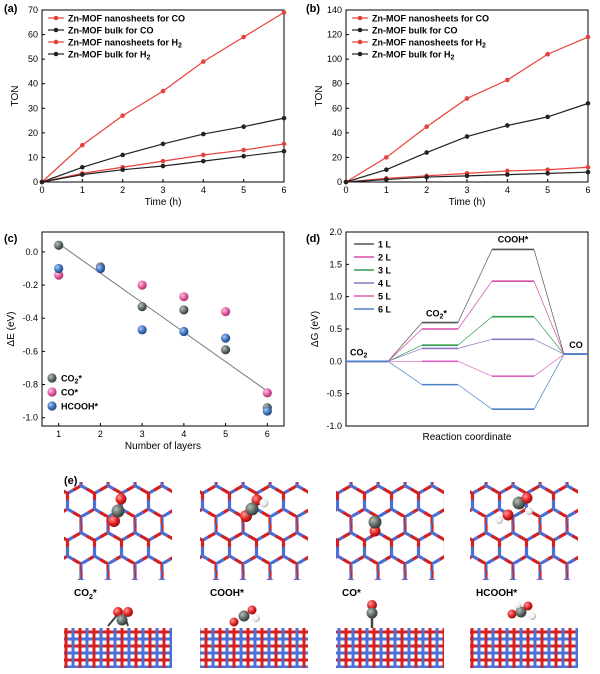 This screenshot has width=600, height=674. Describe the element at coordinates (467, 437) in the screenshot. I see `x-axis-label: Reaction coordinate` at that location.